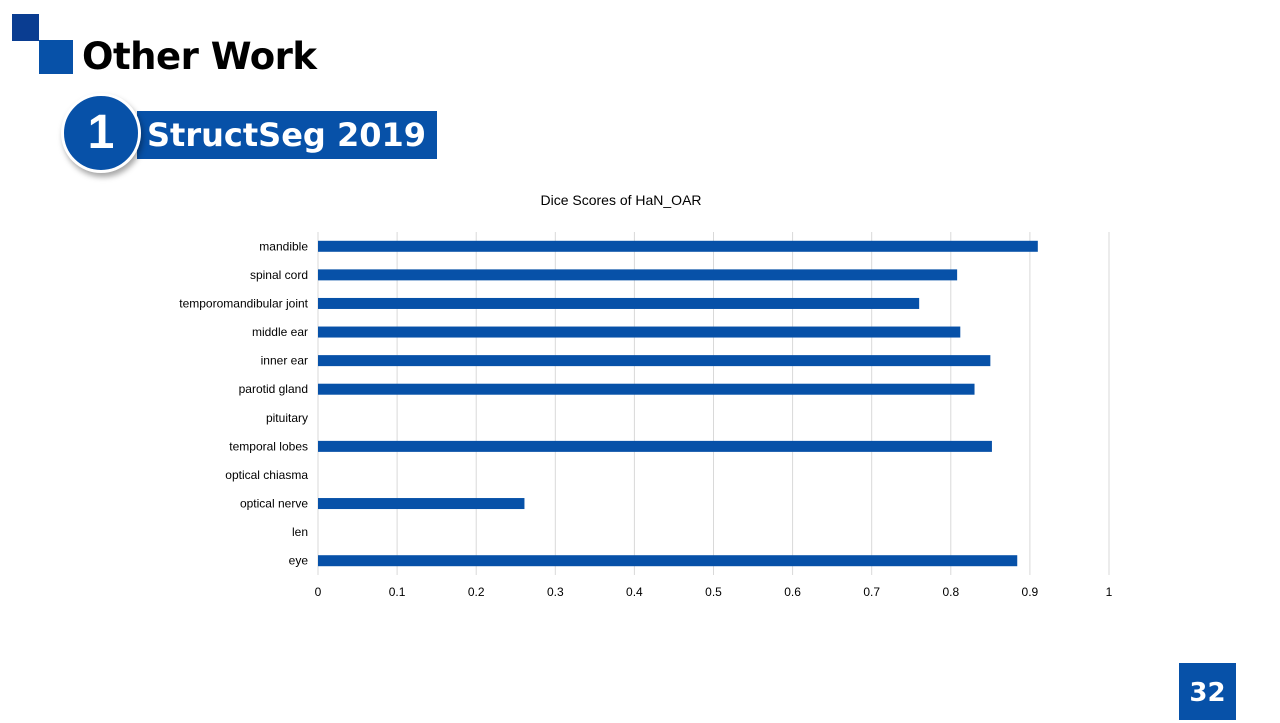  Describe the element at coordinates (273, 389) in the screenshot. I see `category-label: parotid gland` at that location.